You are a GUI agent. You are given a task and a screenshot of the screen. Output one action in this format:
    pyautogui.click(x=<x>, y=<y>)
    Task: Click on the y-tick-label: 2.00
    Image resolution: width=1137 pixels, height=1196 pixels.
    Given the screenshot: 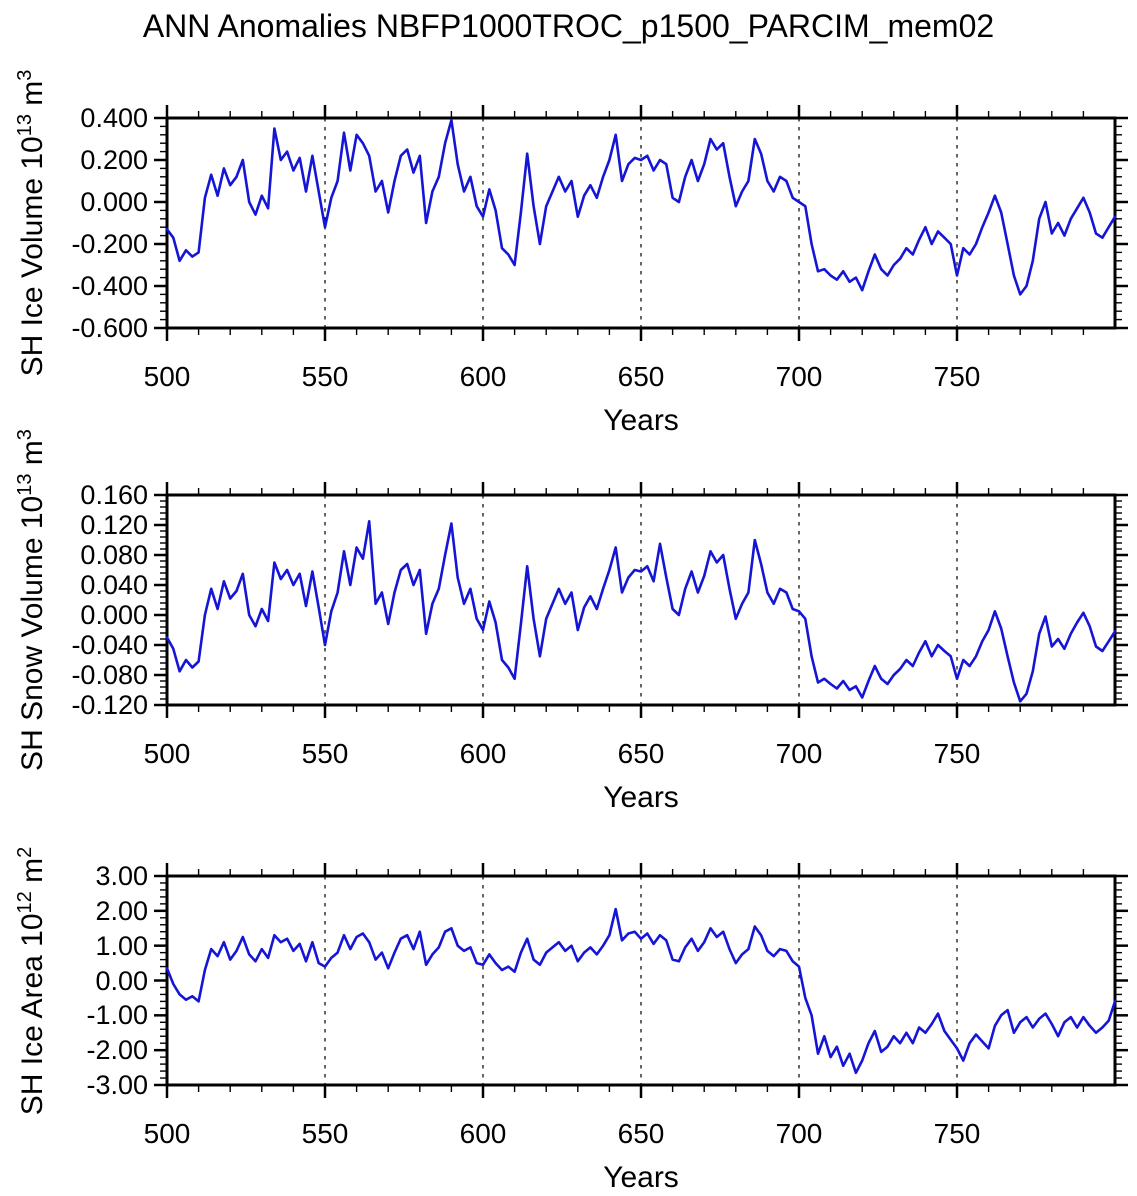 What is the action you would take?
    pyautogui.click(x=121, y=910)
    